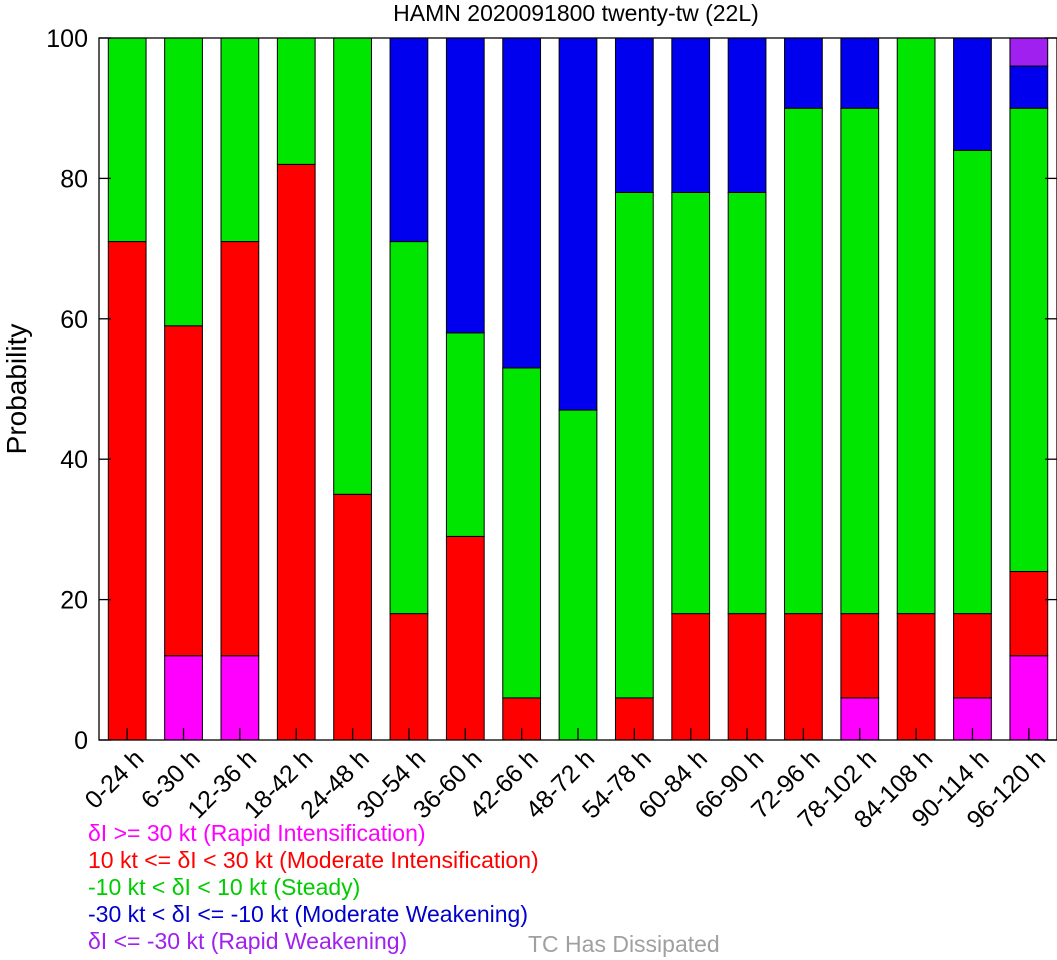  What do you see at coordinates (74, 320) in the screenshot?
I see `y-tick-label-60: 60` at bounding box center [74, 320].